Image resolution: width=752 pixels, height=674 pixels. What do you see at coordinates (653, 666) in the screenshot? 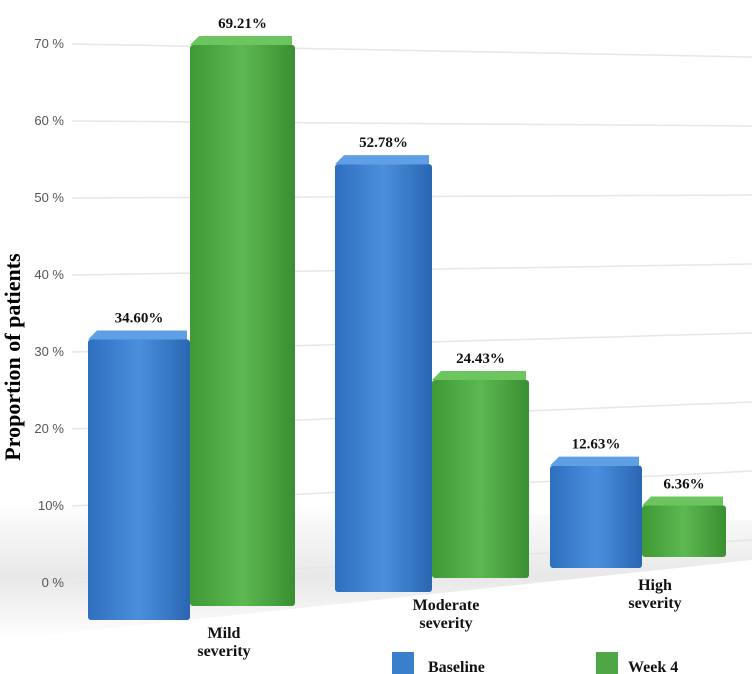
I see `legend-label-week4: Week 4` at bounding box center [653, 666].